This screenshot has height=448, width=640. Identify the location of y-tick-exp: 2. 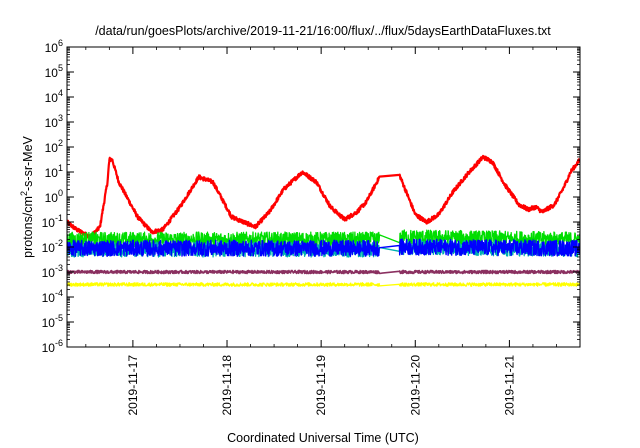
(60, 143).